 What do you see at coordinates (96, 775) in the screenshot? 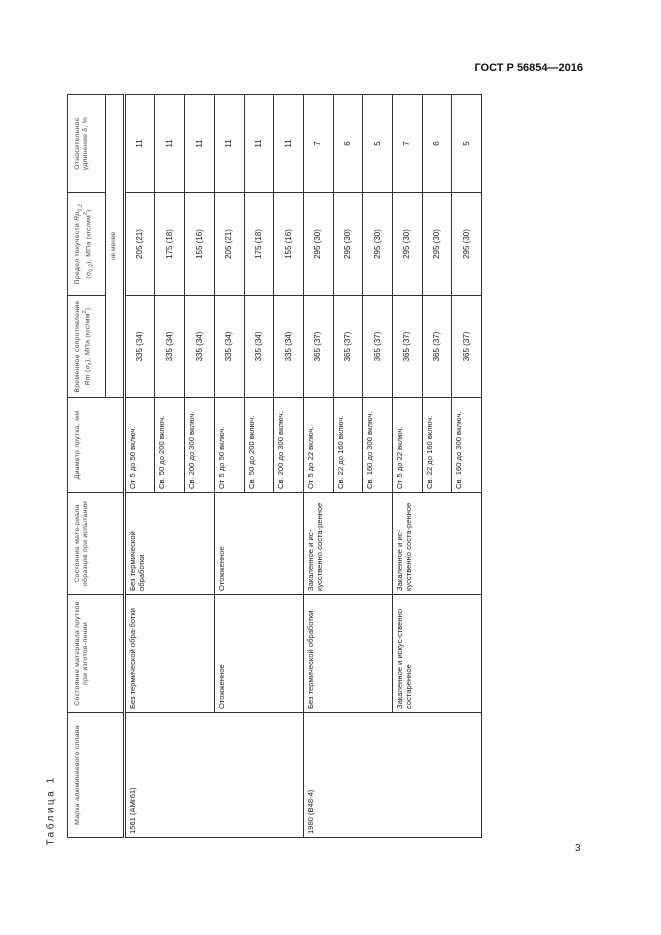
I see `header-grade: Марка алюминиевого сплава` at bounding box center [96, 775].